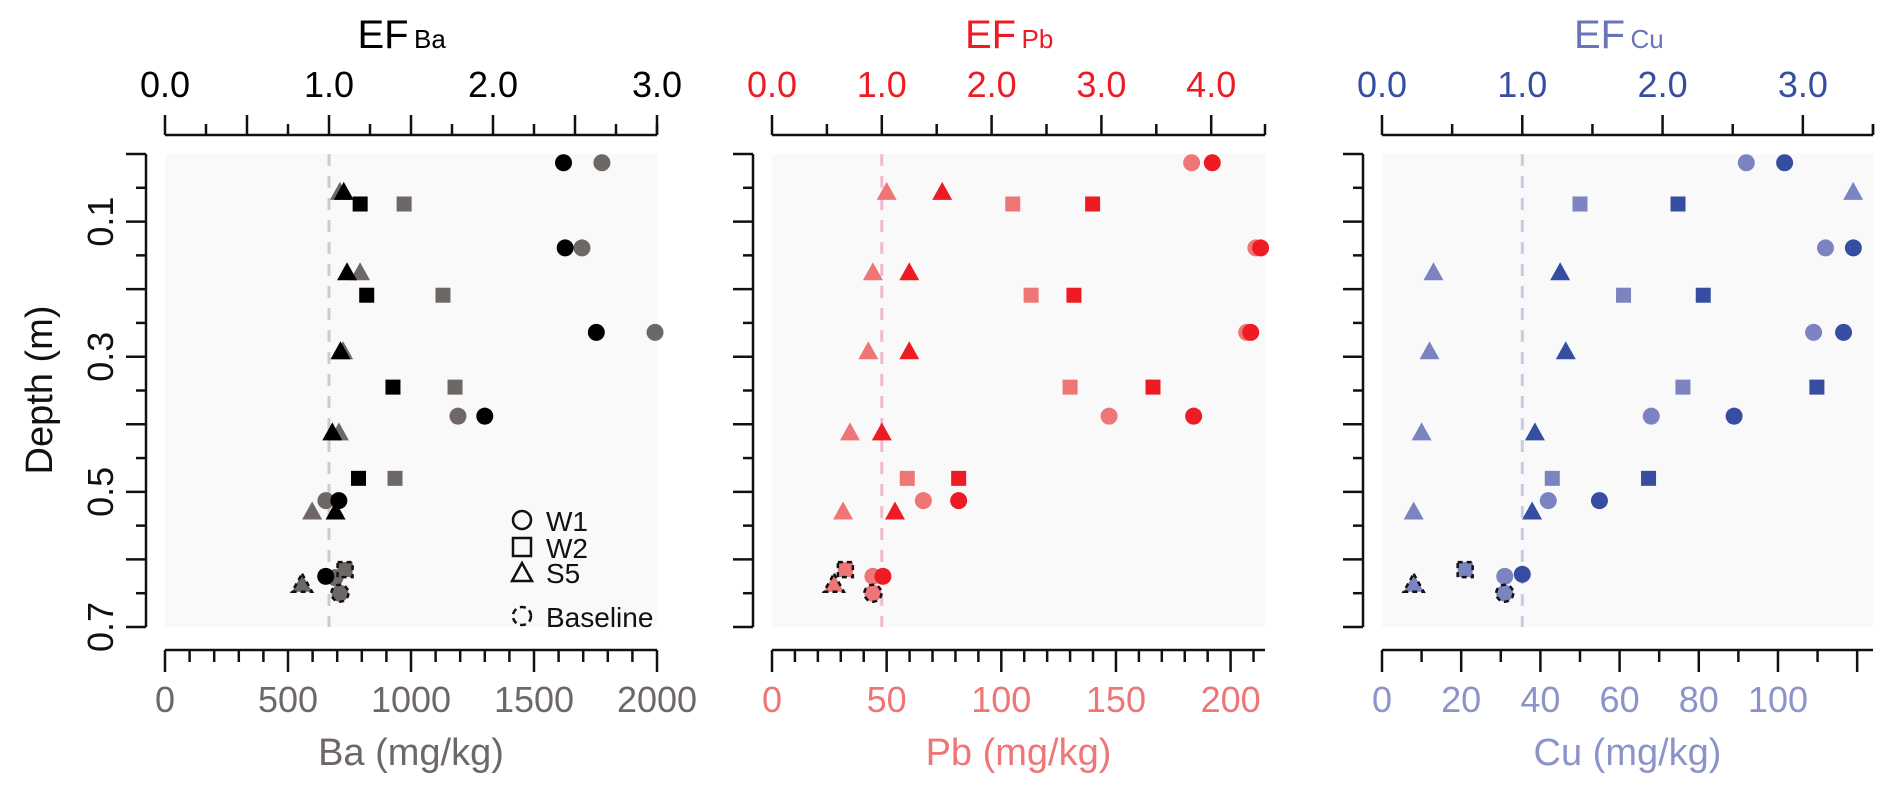 Image resolution: width=1892 pixels, height=791 pixels. Describe the element at coordinates (581, 569) in the screenshot. I see `legend: W1 W2 S5 Baseline` at that location.